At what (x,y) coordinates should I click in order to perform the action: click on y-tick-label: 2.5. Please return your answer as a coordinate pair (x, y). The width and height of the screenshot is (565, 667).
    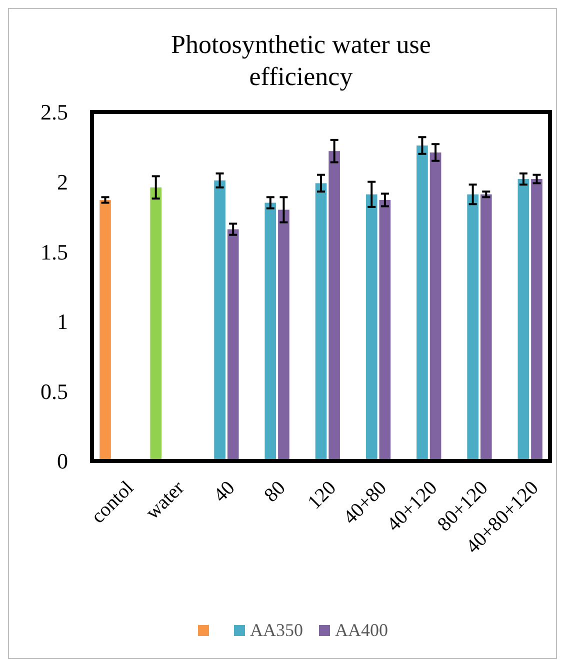
    Looking at the image, I should click on (54, 112).